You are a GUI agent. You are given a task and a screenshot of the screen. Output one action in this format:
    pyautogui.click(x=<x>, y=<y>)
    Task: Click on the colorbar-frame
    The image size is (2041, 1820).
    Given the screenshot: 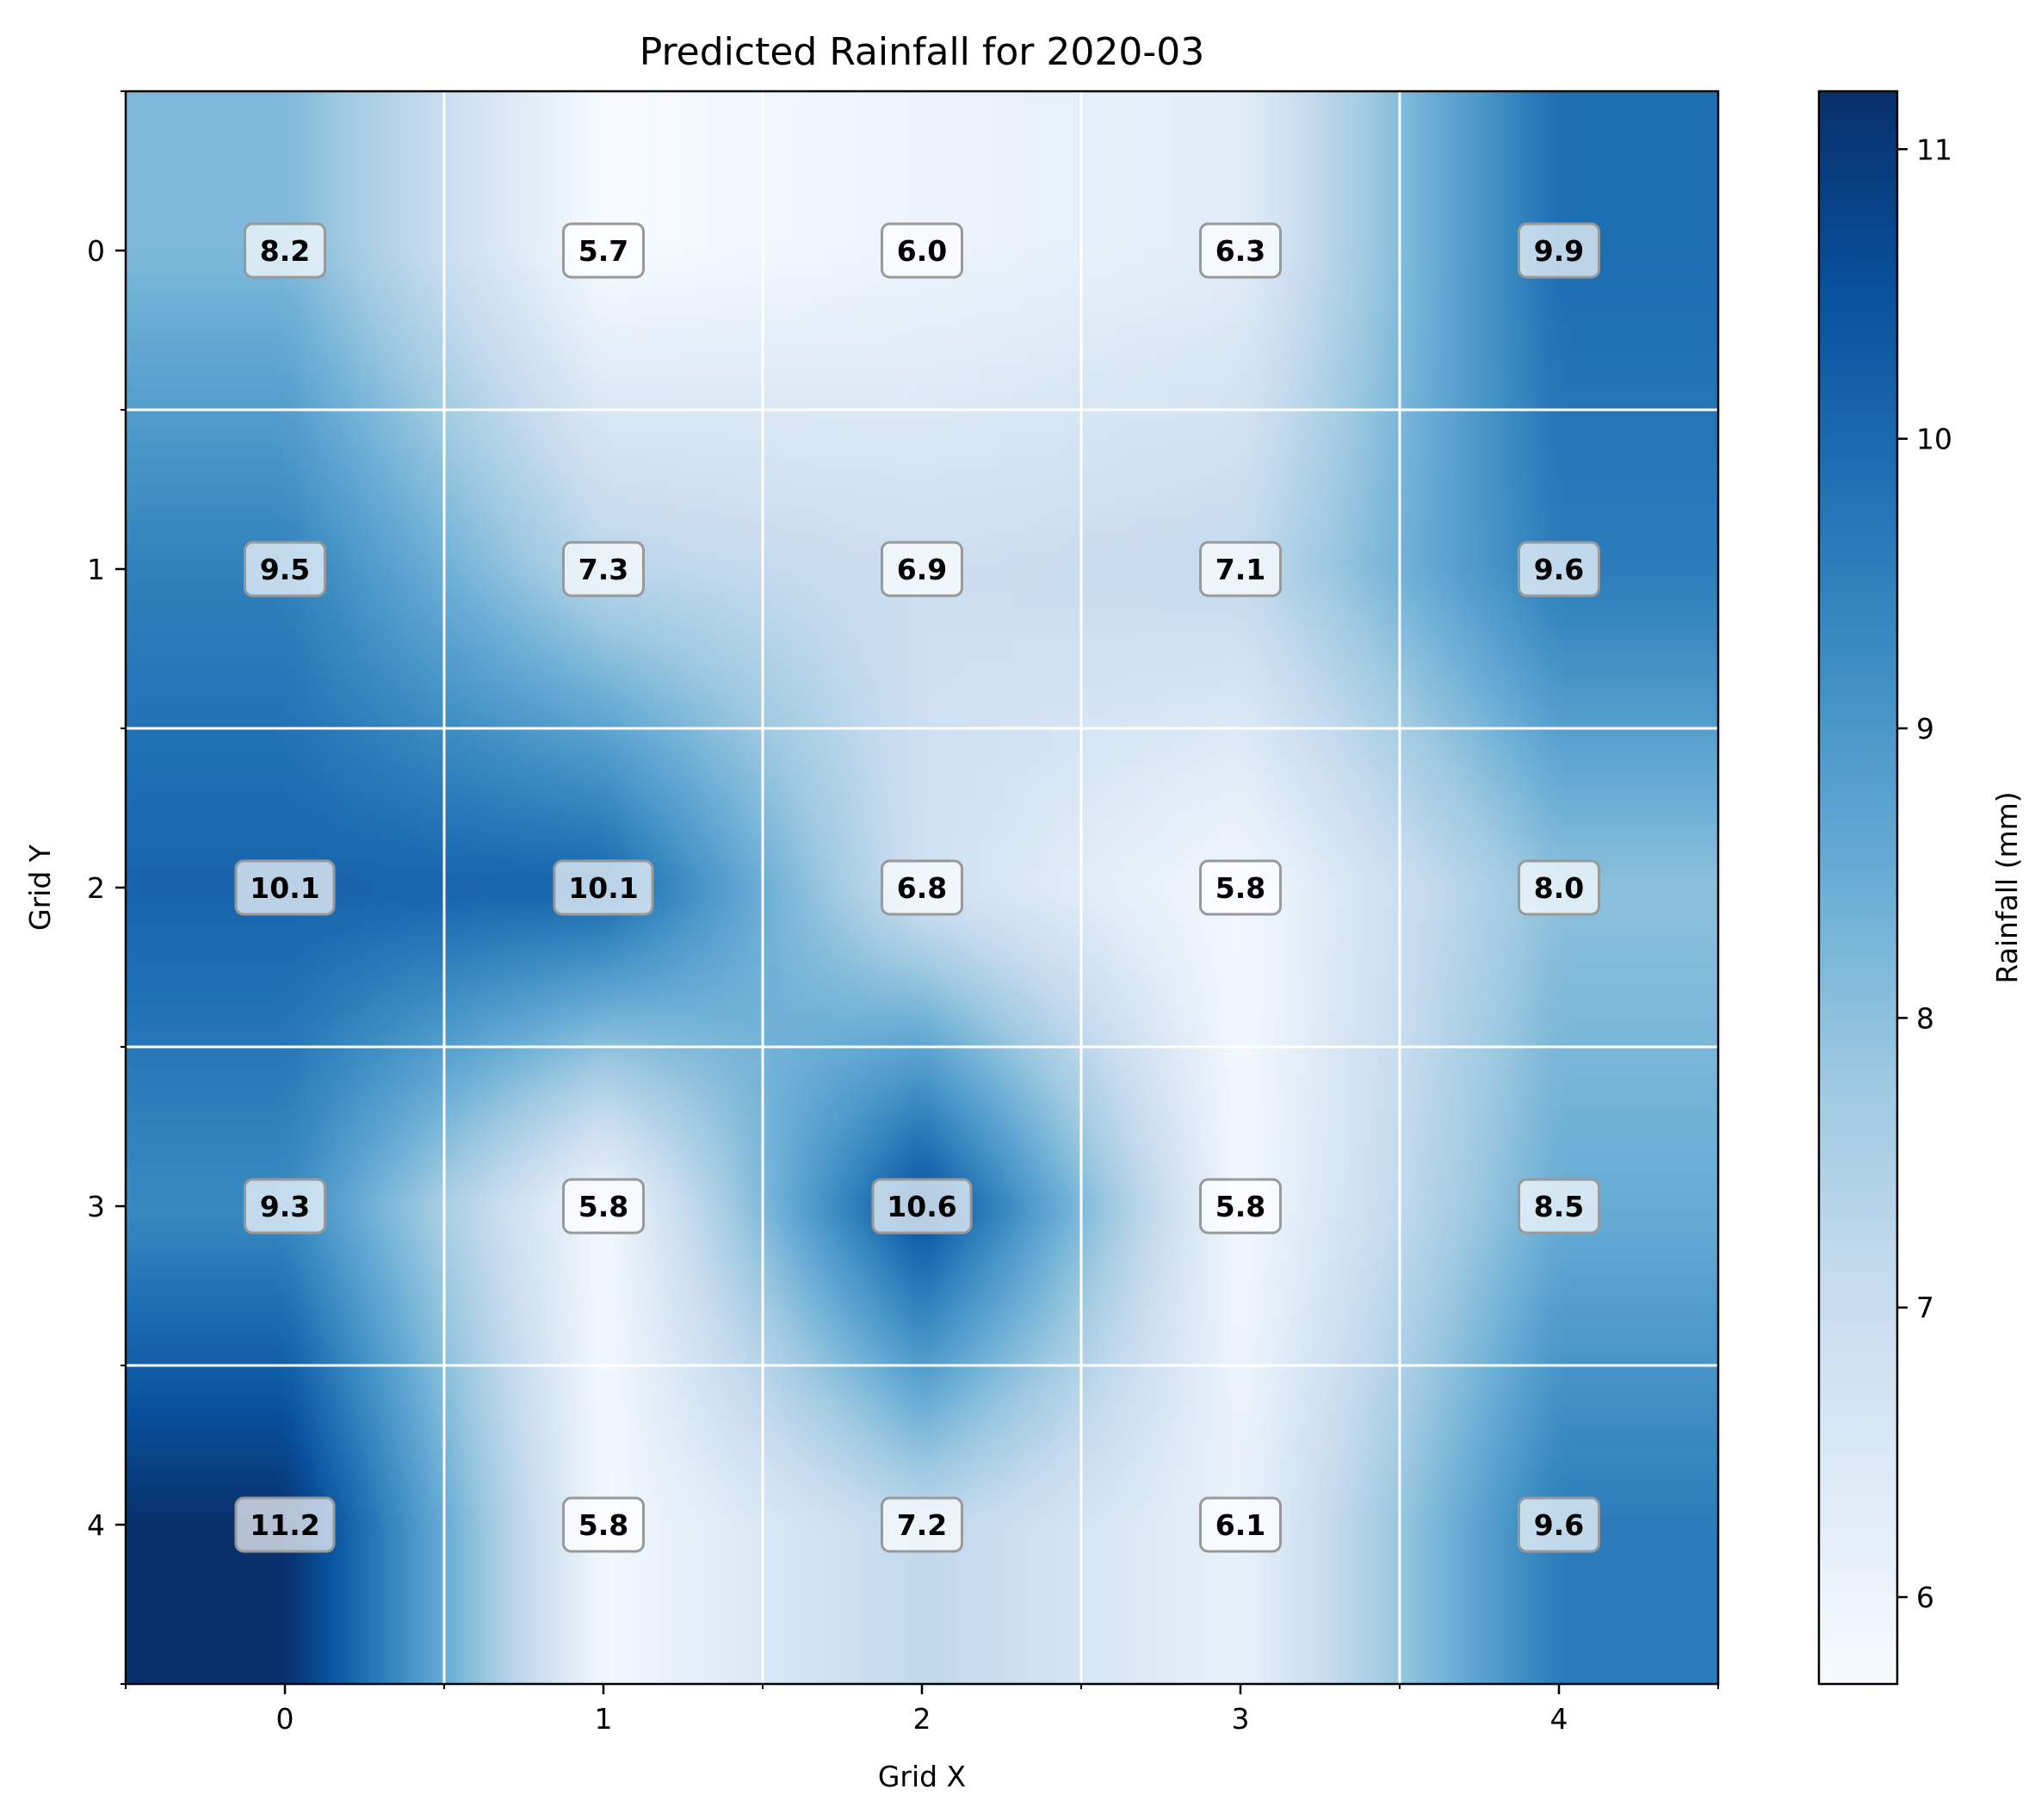 What is the action you would take?
    pyautogui.click(x=1858, y=888)
    